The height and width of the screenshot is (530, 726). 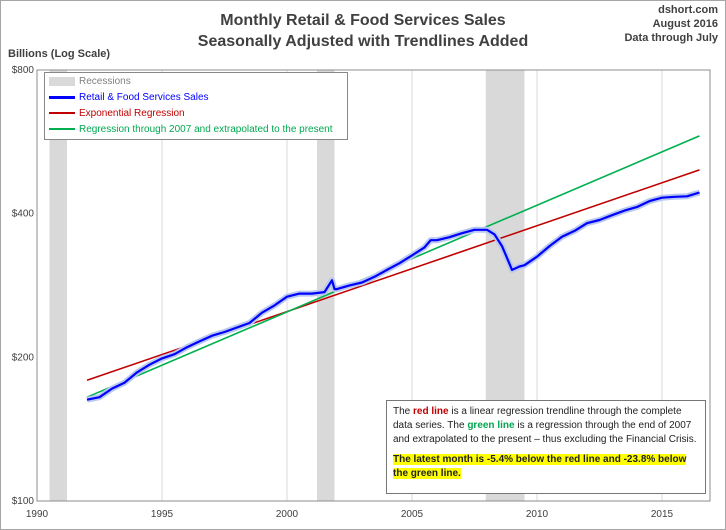 I want to click on x-tick-label-1995: 1995, so click(x=162, y=514).